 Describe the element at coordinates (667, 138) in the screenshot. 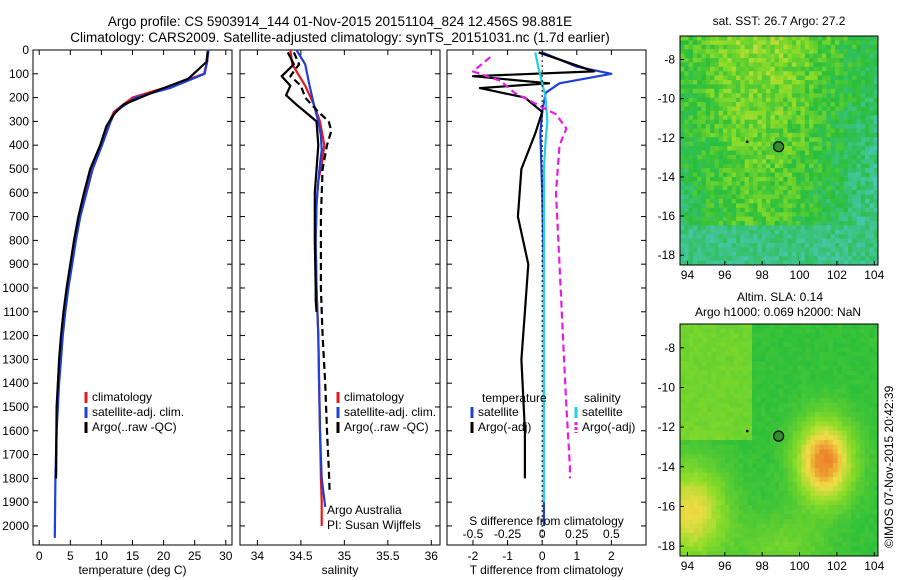

I see `map-y-tick-label: -12` at that location.